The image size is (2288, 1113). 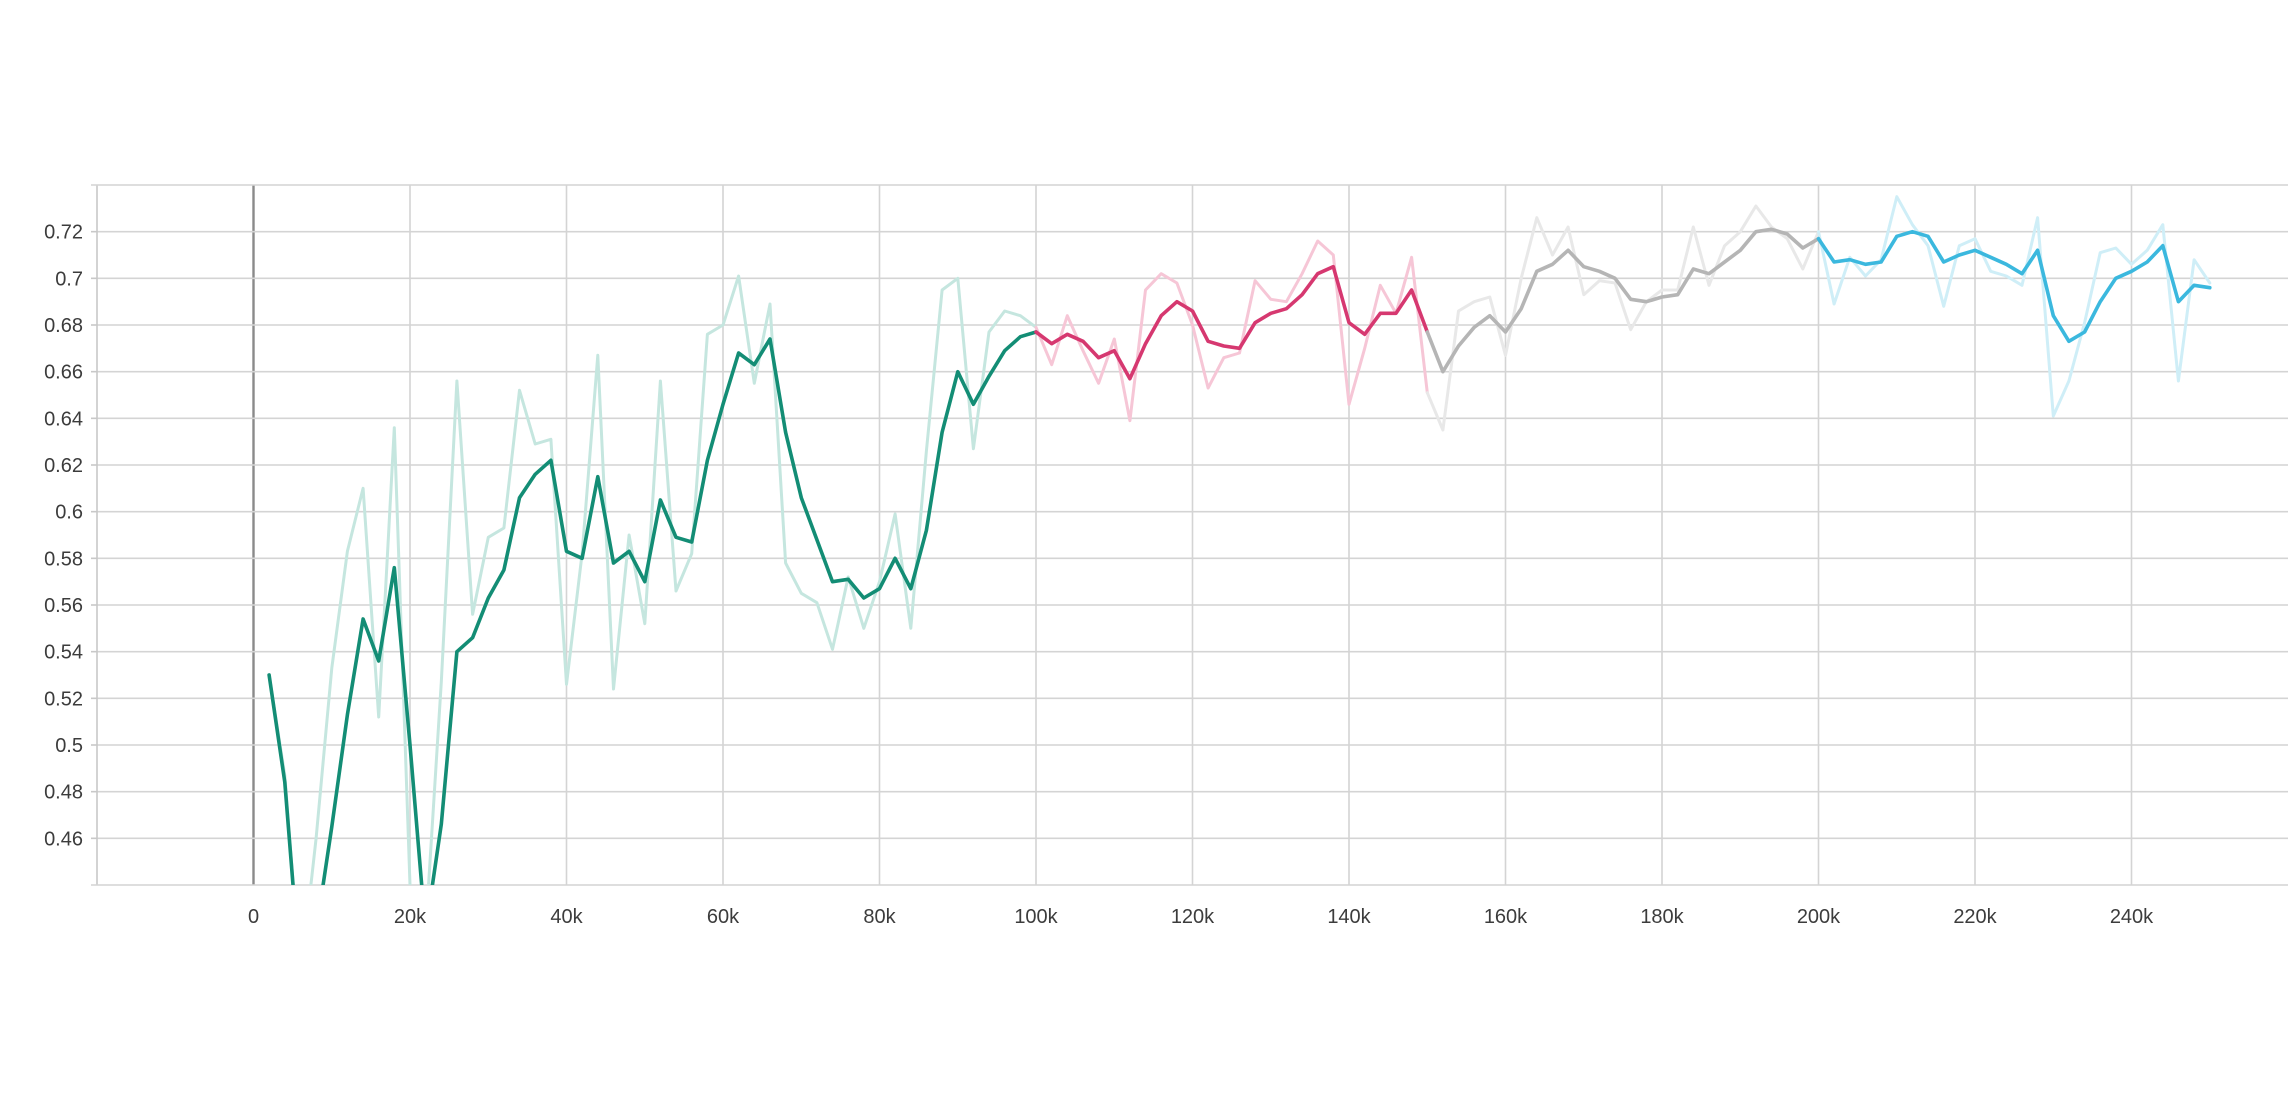 I want to click on x-tick-label: 240k, so click(x=2132, y=917).